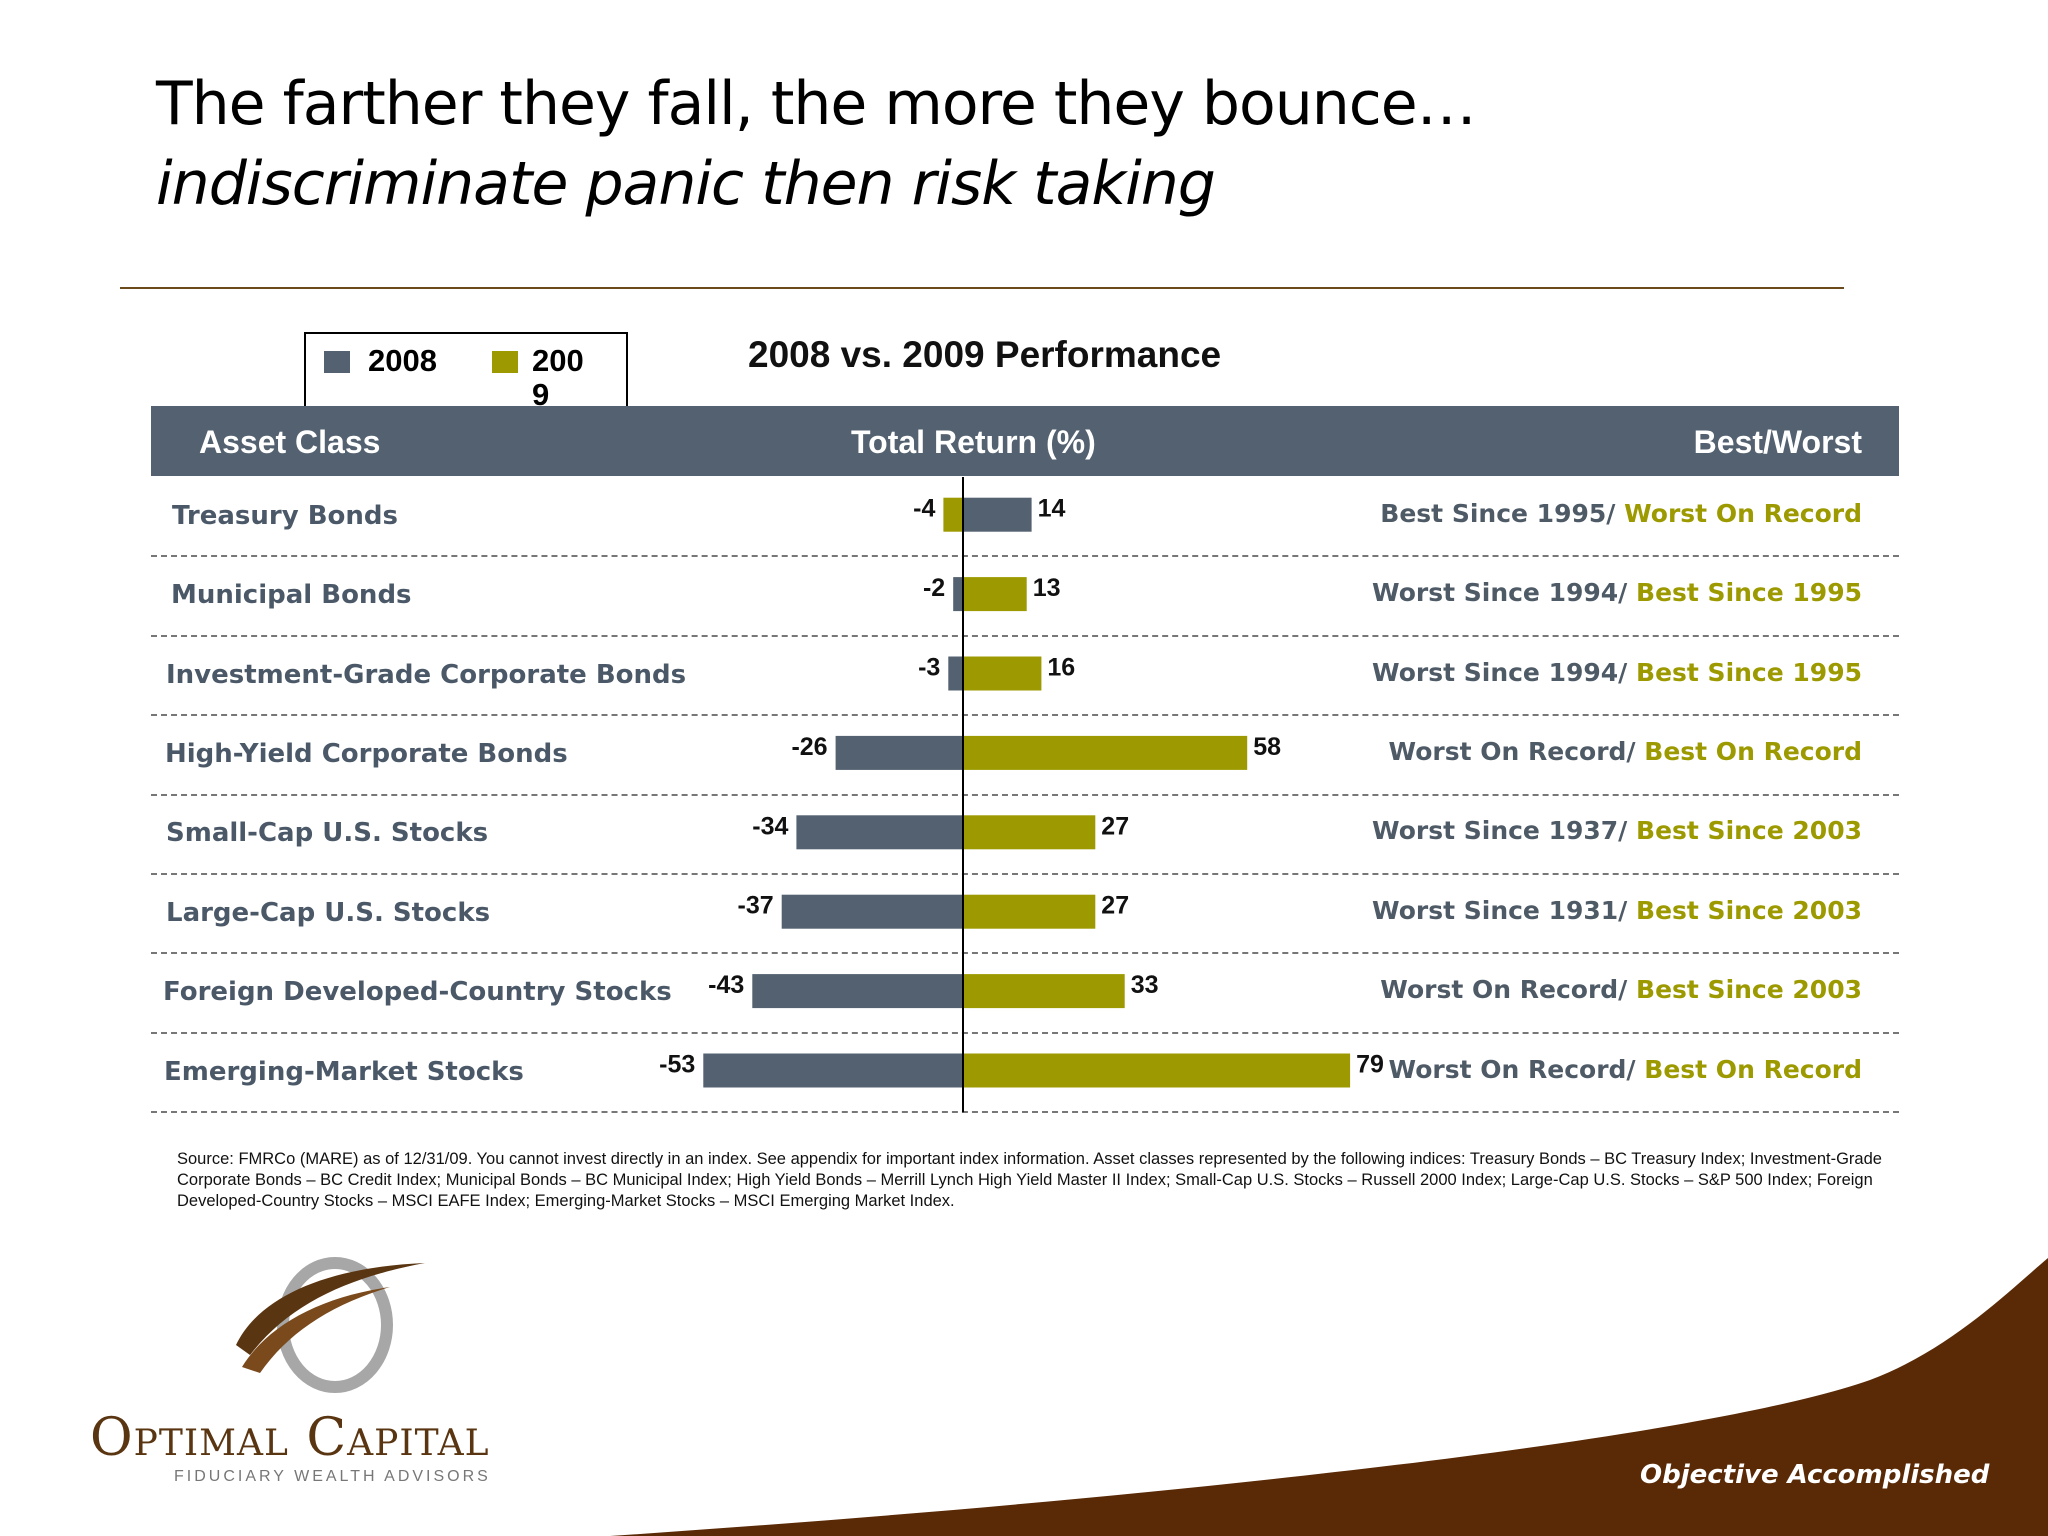  What do you see at coordinates (686, 184) in the screenshot?
I see `slide-title-line2: indiscriminate panic then risk taking` at bounding box center [686, 184].